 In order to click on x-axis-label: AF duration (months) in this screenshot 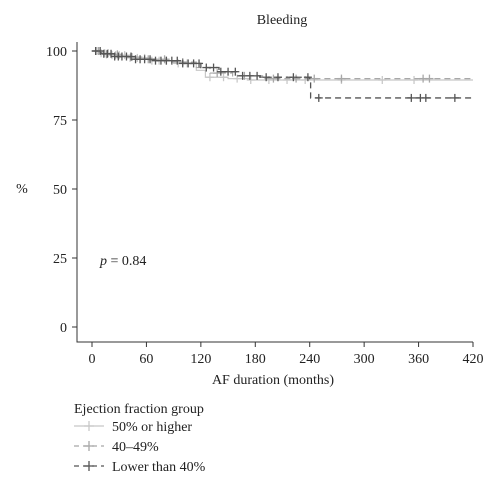, I will do `click(273, 380)`.